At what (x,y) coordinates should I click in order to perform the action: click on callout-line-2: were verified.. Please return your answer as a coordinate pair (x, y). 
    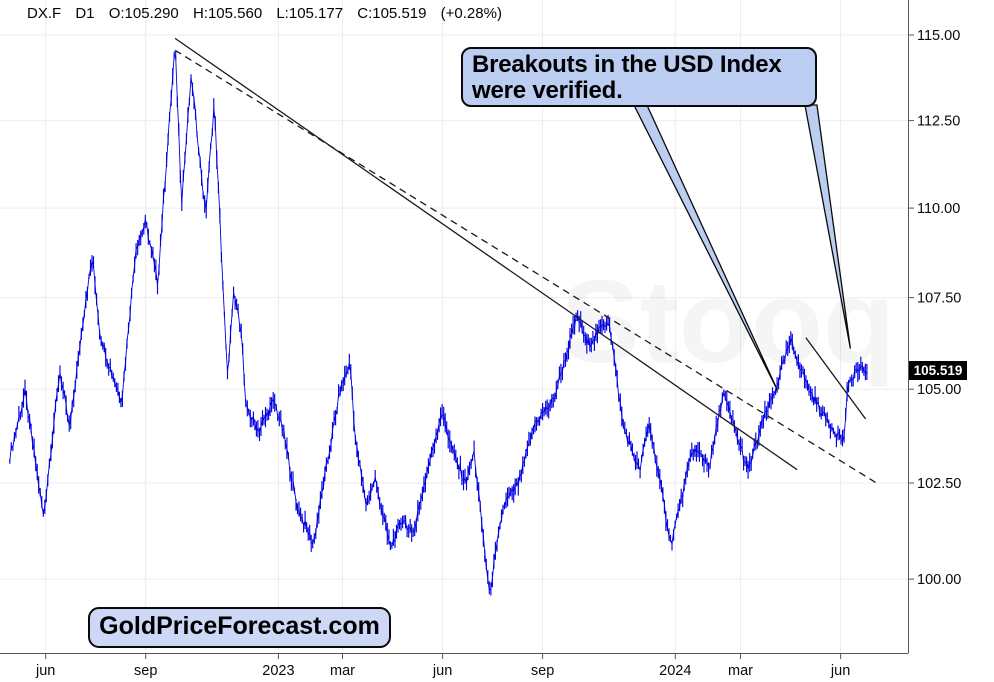
    Looking at the image, I should click on (547, 90).